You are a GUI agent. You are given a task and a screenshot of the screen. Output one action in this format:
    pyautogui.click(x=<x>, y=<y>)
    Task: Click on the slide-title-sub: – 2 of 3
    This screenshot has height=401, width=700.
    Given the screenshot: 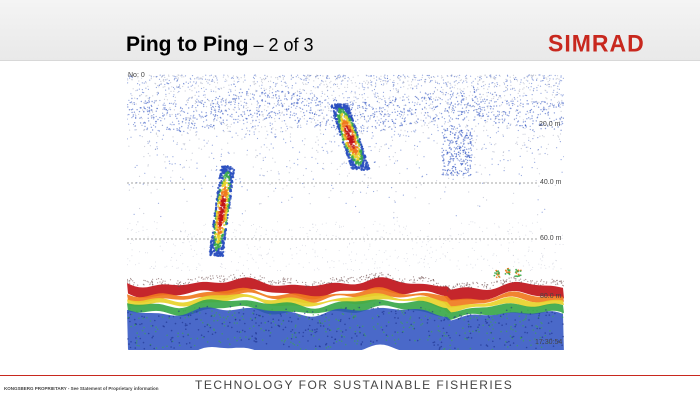 What is the action you would take?
    pyautogui.click(x=281, y=45)
    